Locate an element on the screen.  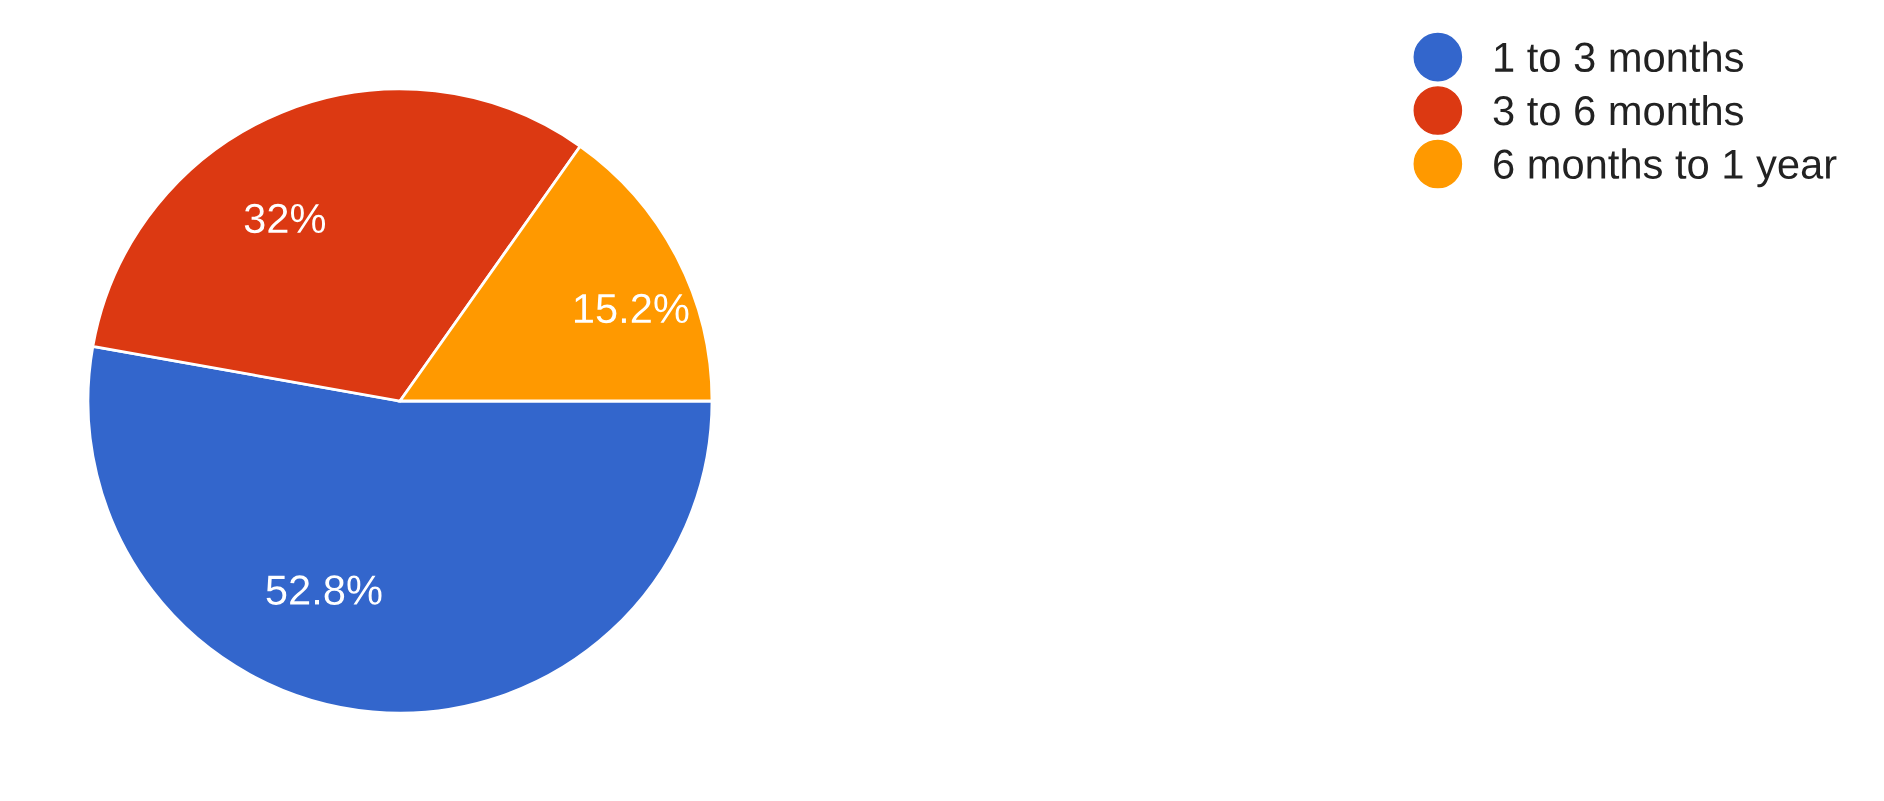
legend-label: 1 to 3 months is located at coordinates (1619, 57).